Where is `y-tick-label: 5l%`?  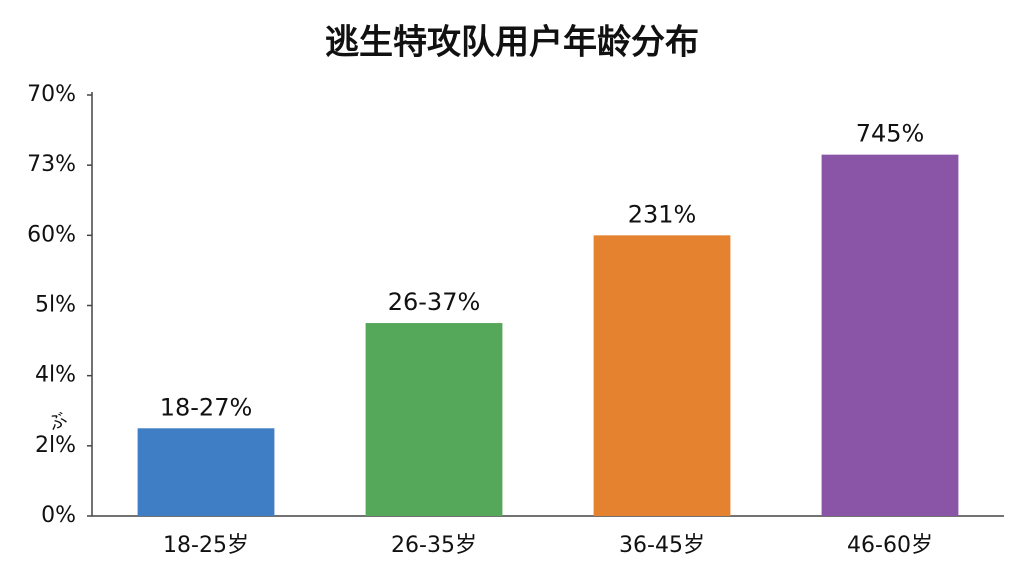
y-tick-label: 5l% is located at coordinates (55, 305).